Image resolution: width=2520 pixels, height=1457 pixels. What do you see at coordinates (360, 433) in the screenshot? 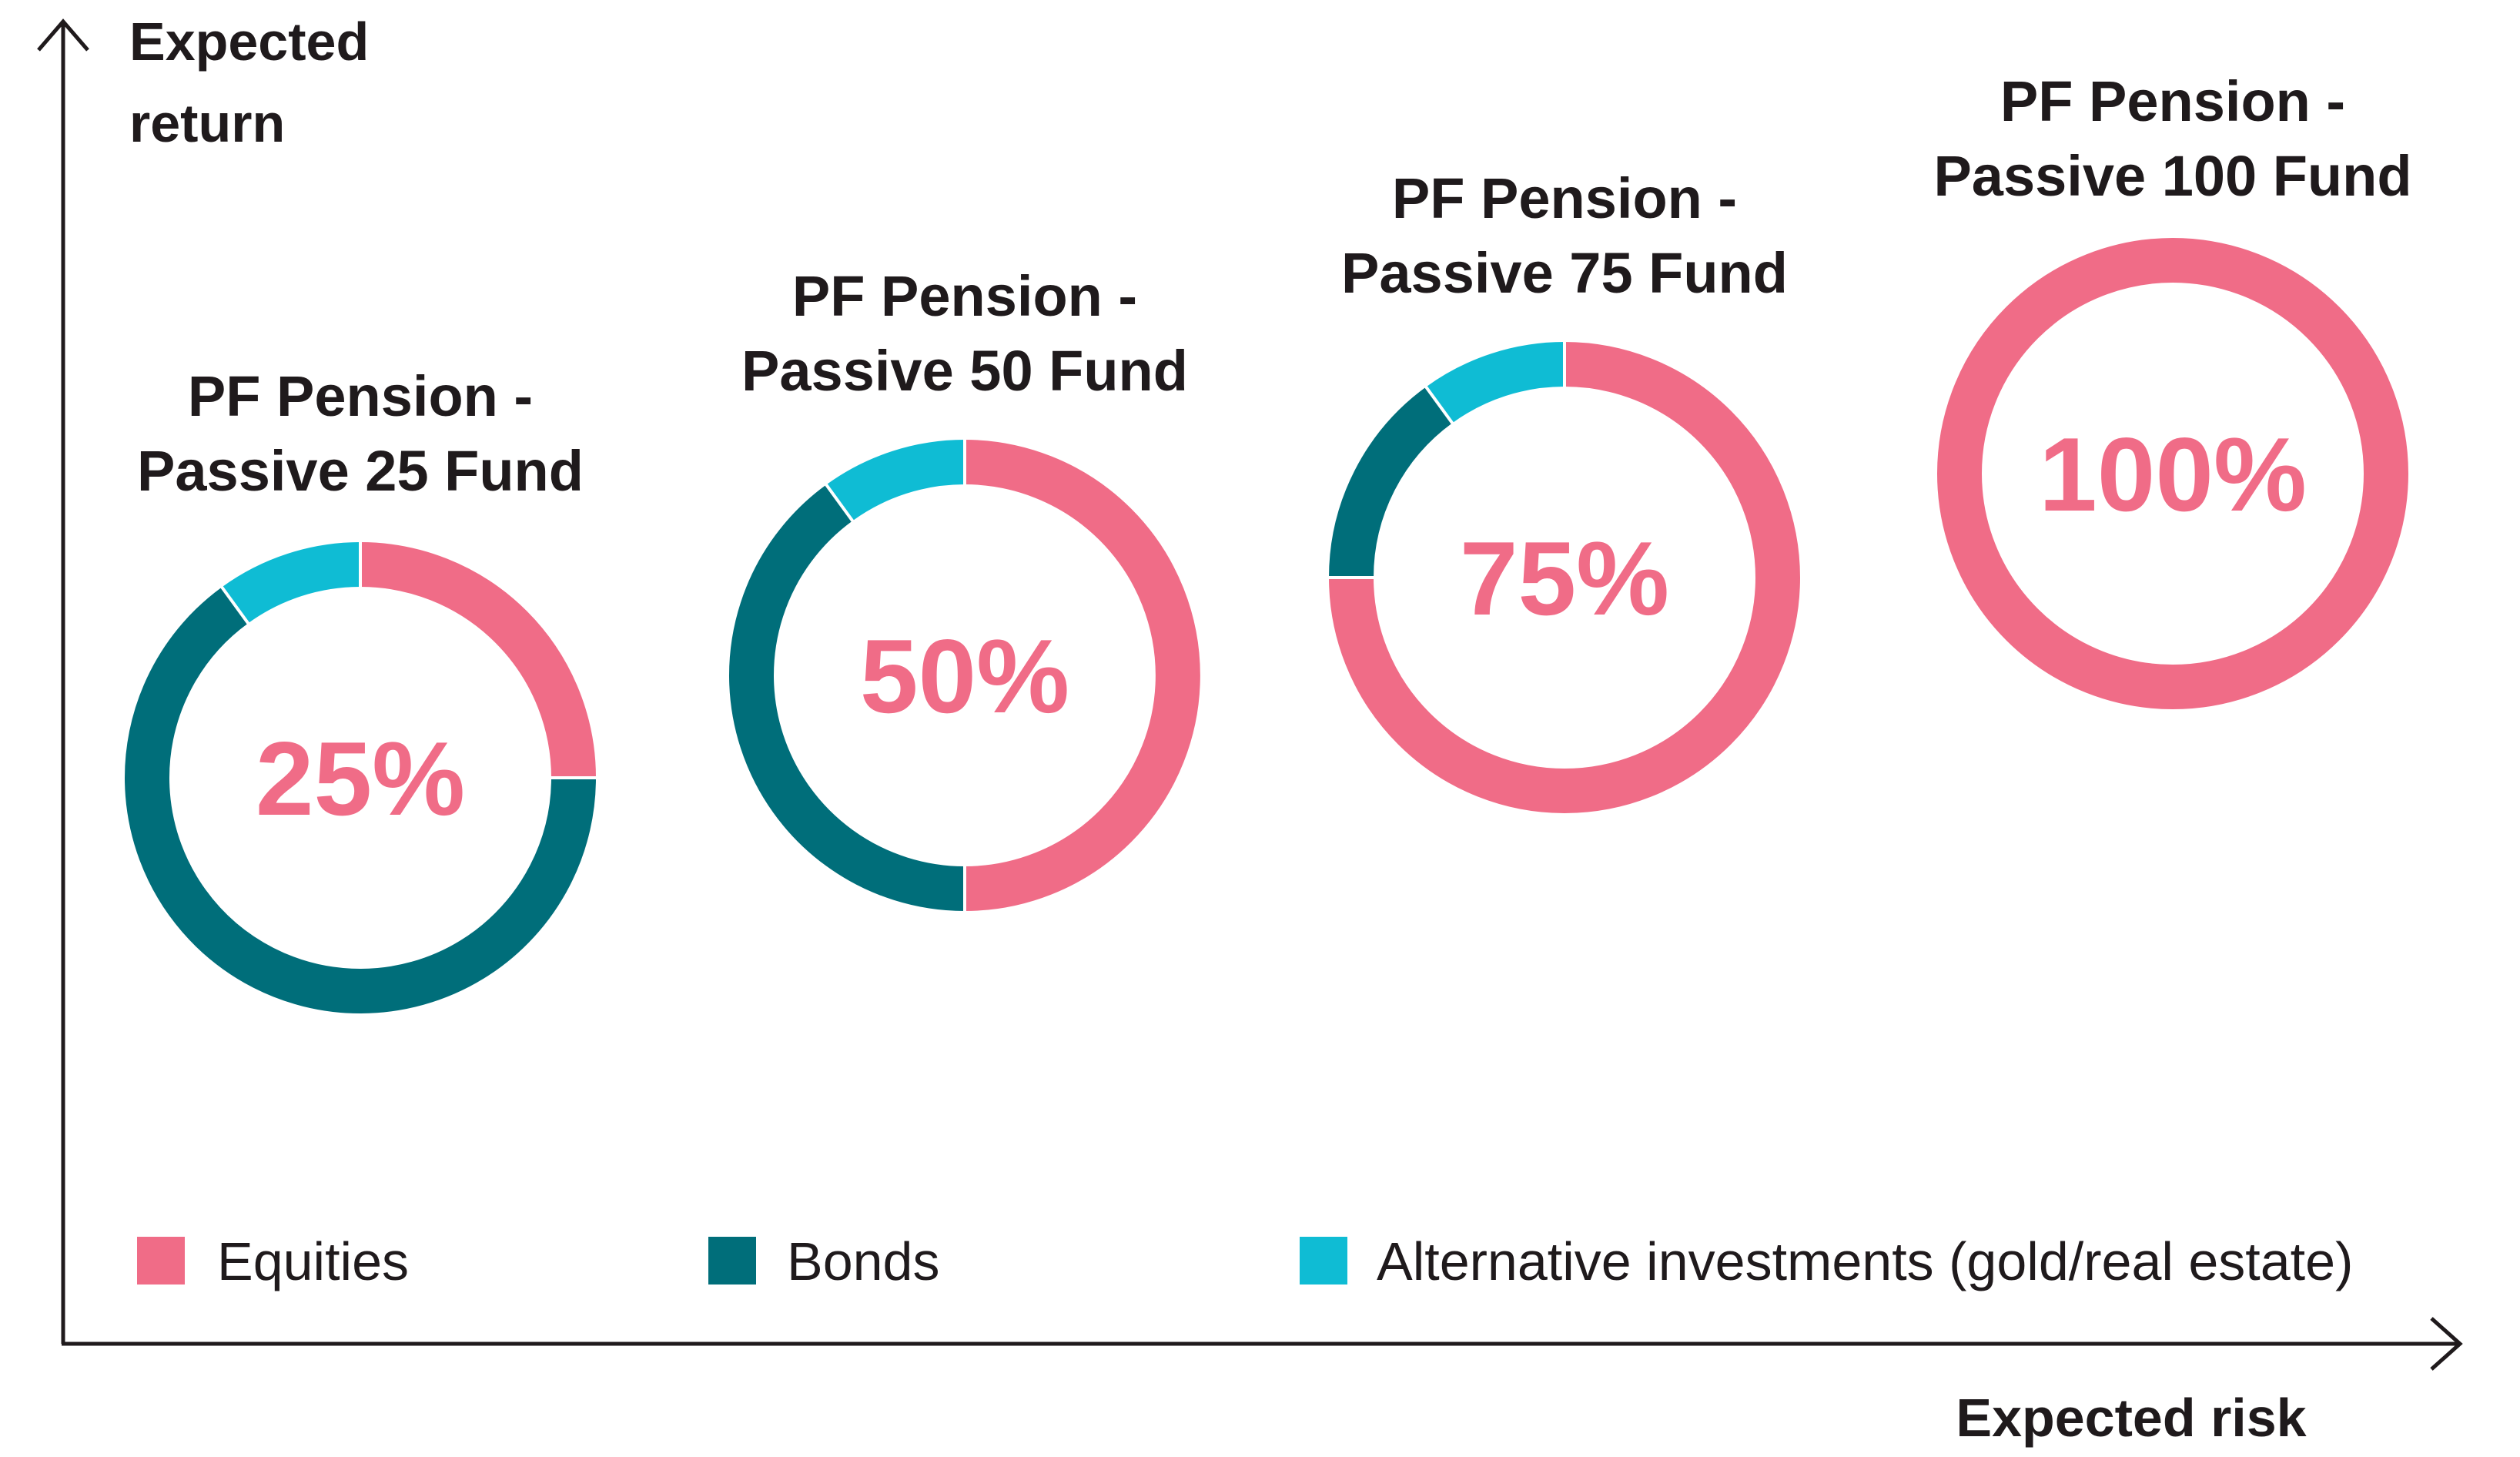
I see `fund-title: PF Pension - Passive 25 Fund` at bounding box center [360, 433].